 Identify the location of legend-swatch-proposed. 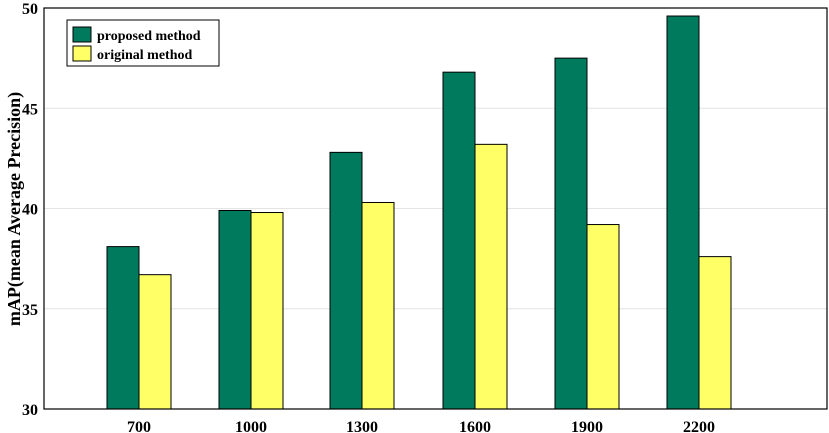
(82, 34).